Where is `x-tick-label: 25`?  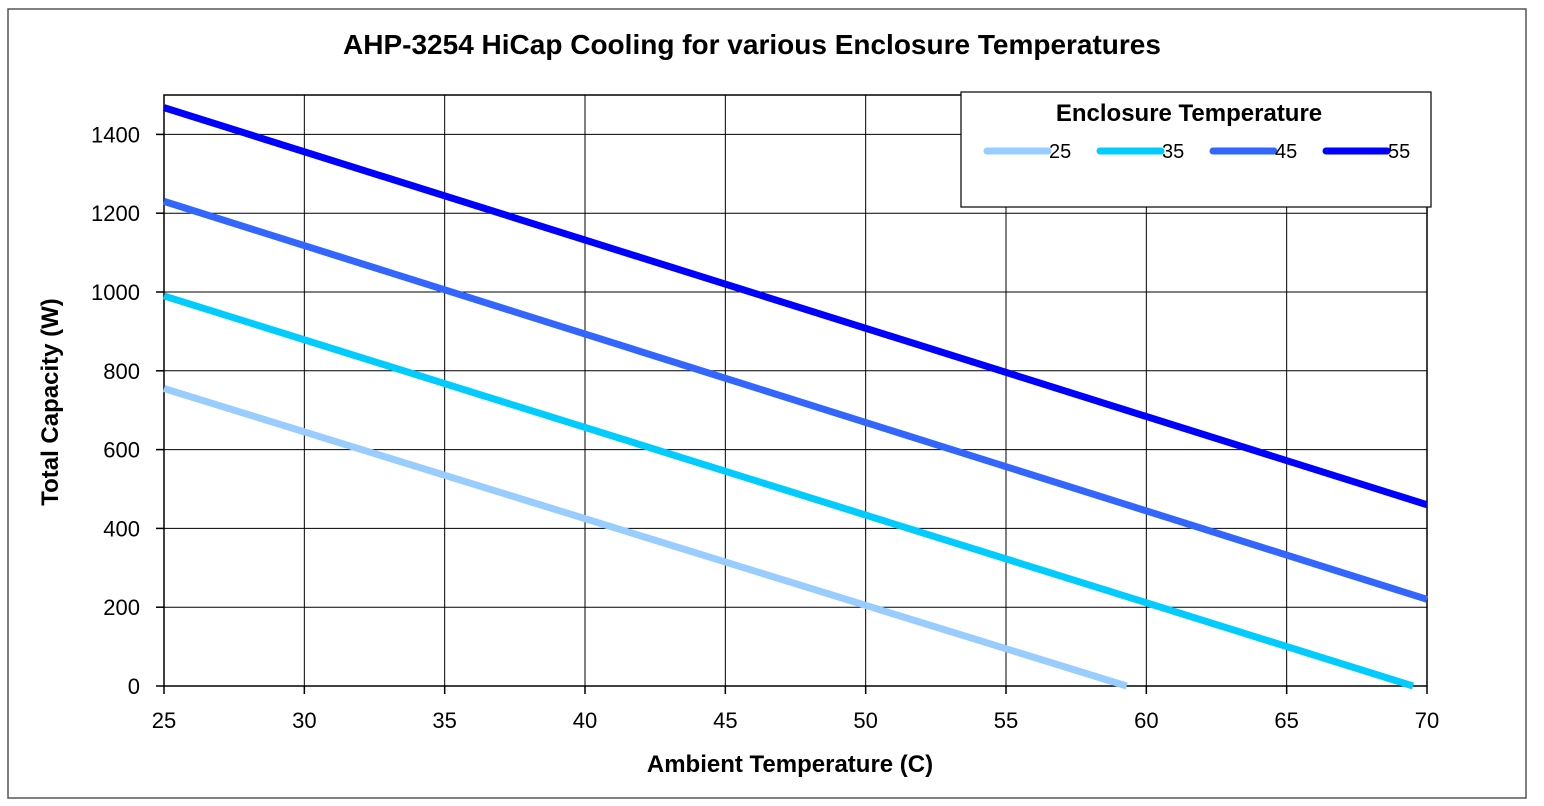
x-tick-label: 25 is located at coordinates (164, 720).